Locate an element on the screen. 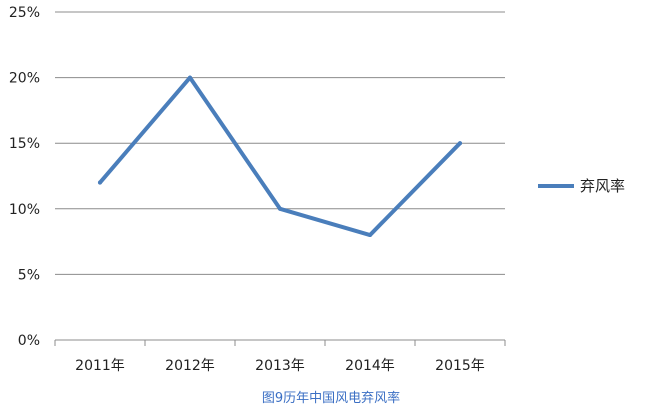 This screenshot has width=660, height=412. y-tick-label-4: 20% is located at coordinates (24, 79).